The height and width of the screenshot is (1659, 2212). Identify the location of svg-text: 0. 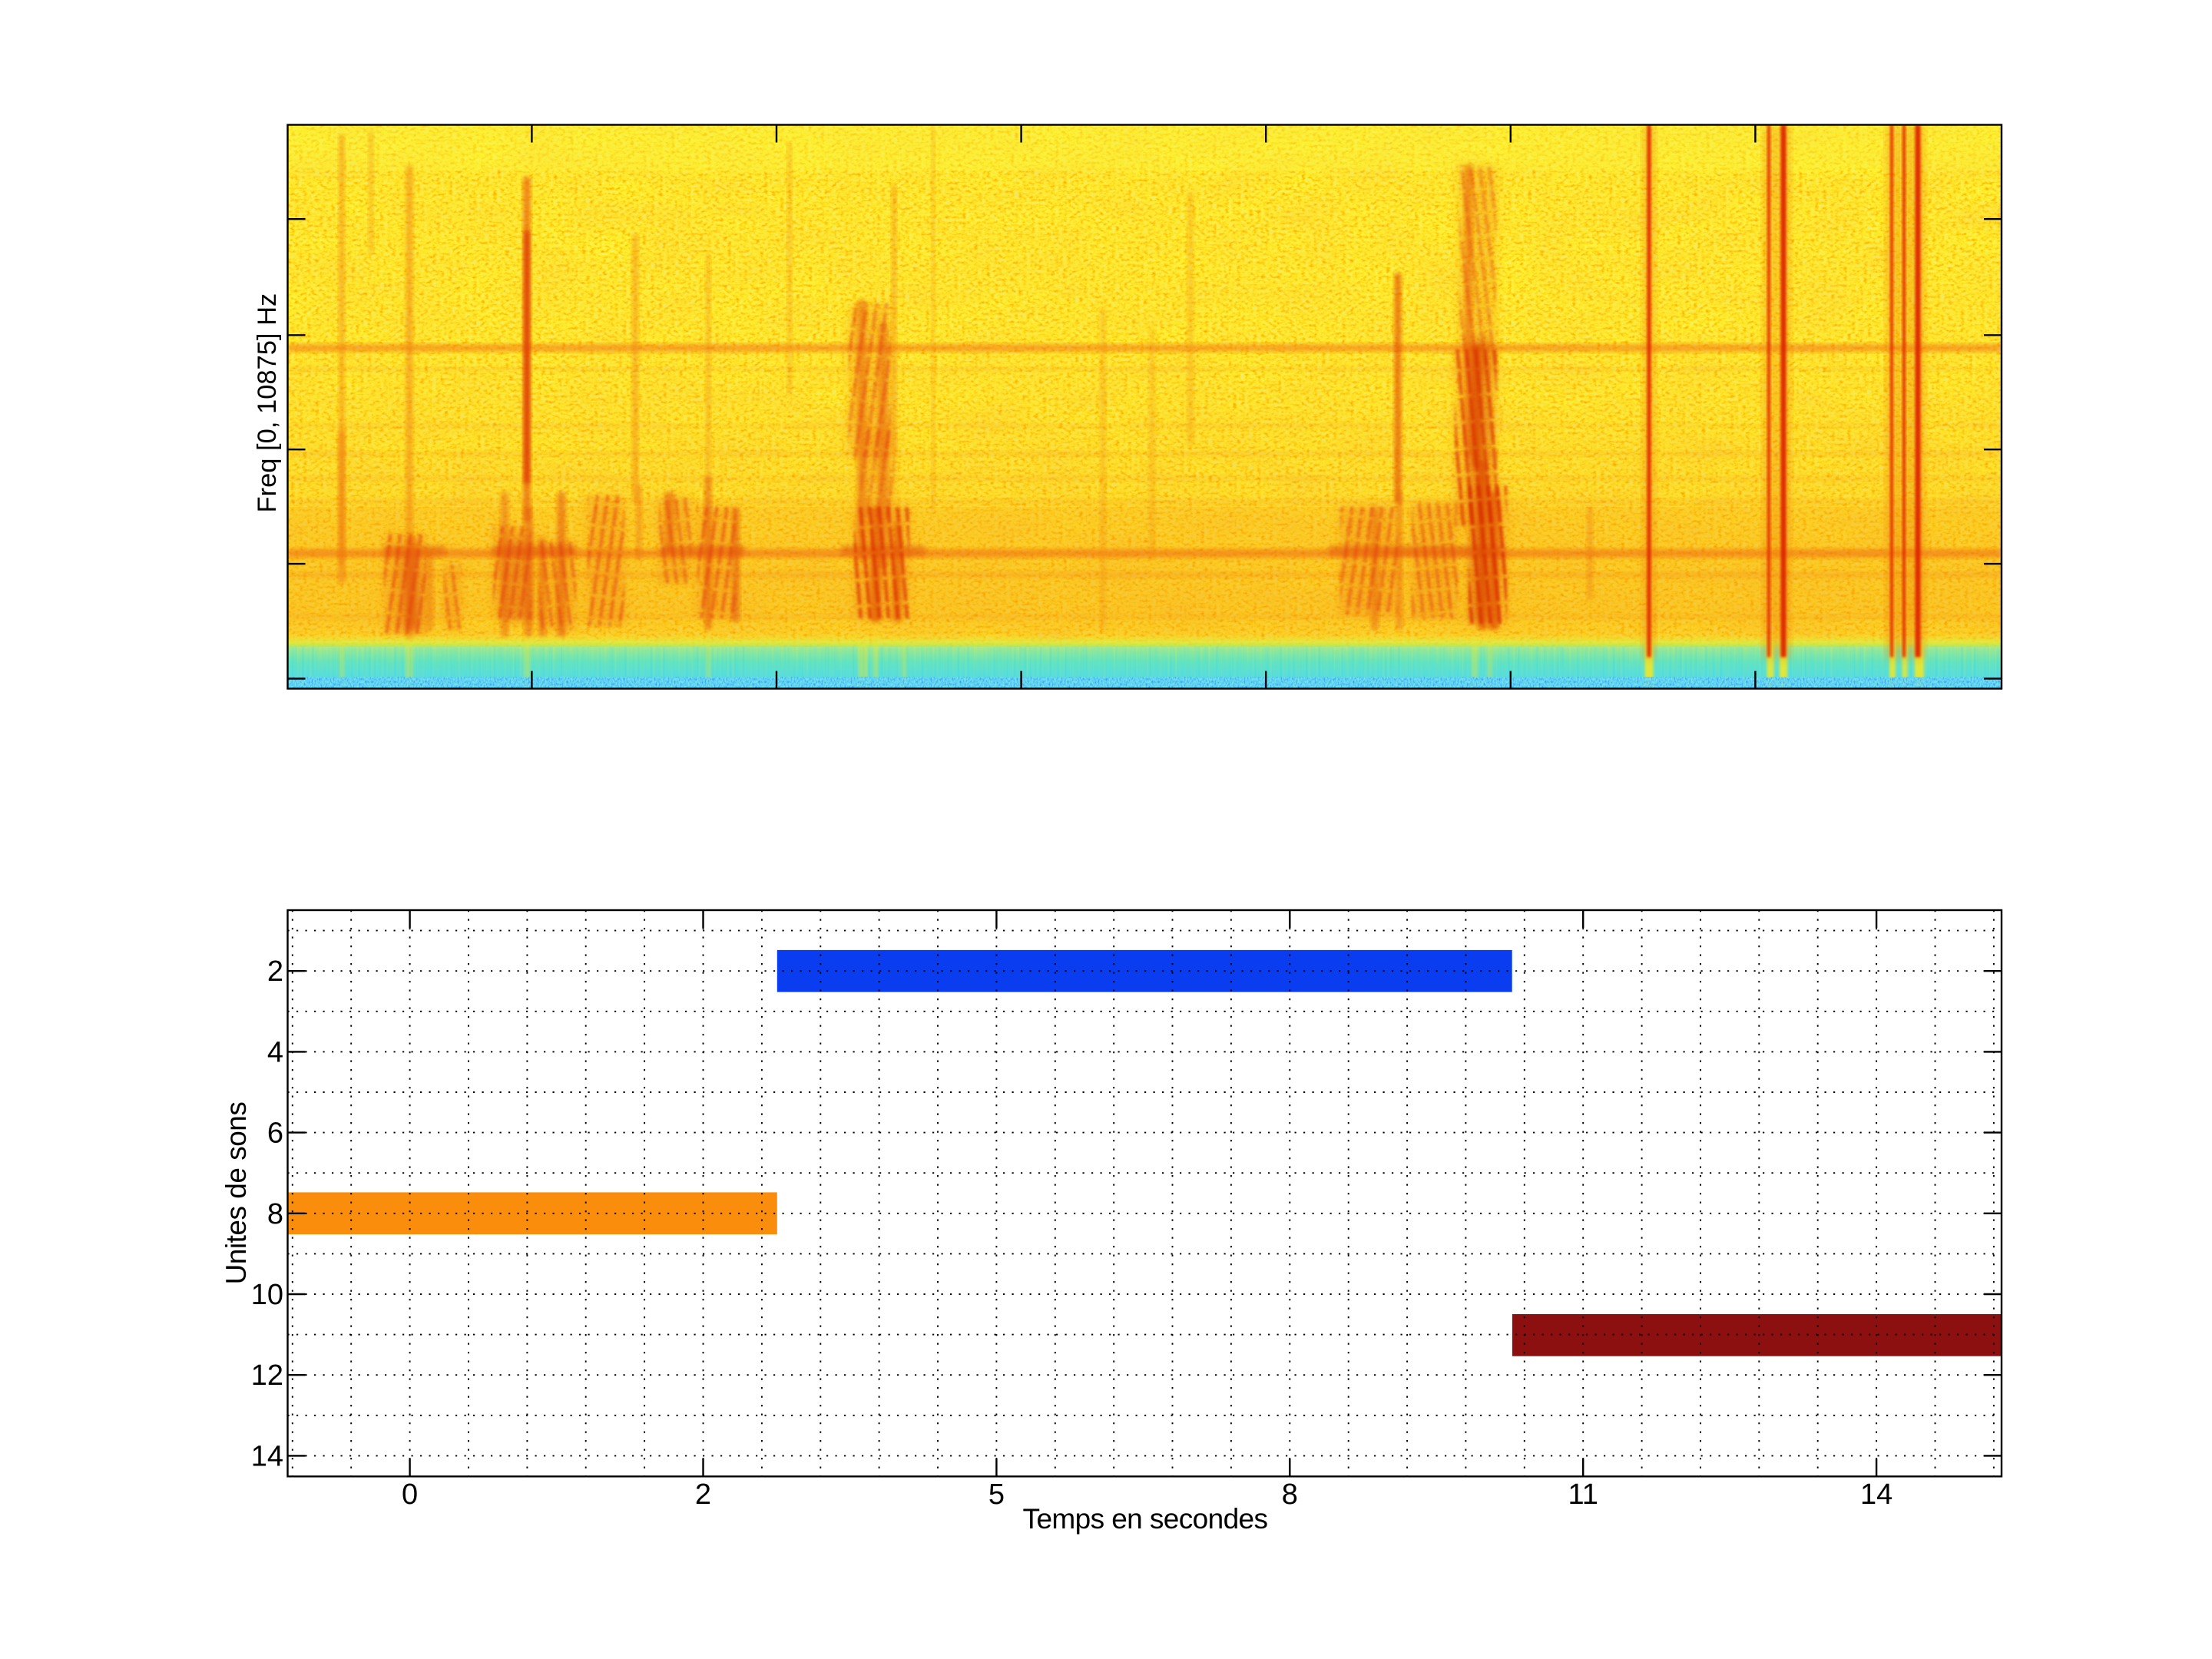
(410, 1495).